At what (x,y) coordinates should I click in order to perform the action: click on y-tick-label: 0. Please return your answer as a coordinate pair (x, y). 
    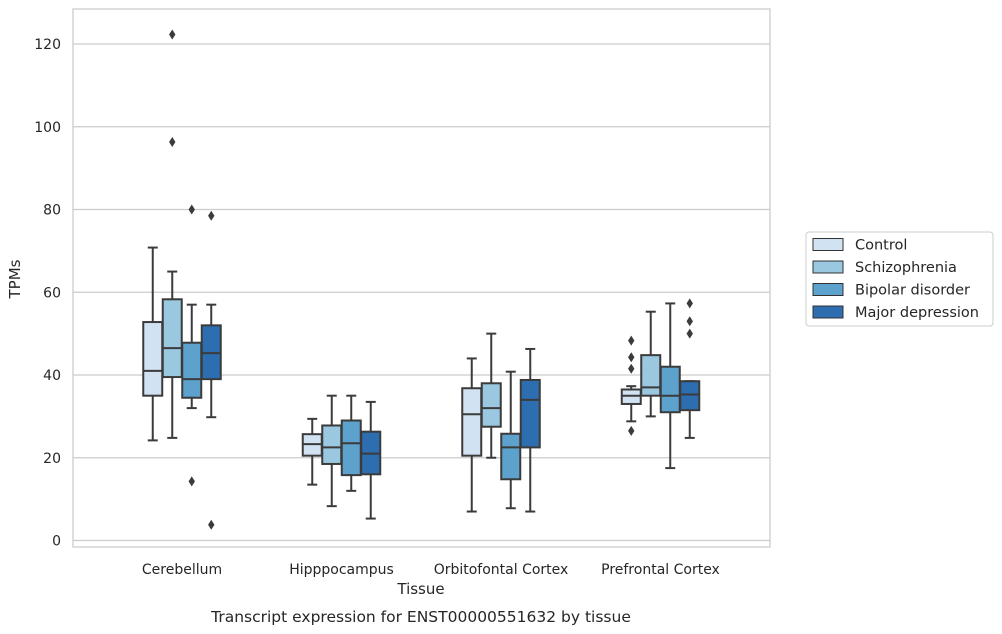
    Looking at the image, I should click on (56, 542).